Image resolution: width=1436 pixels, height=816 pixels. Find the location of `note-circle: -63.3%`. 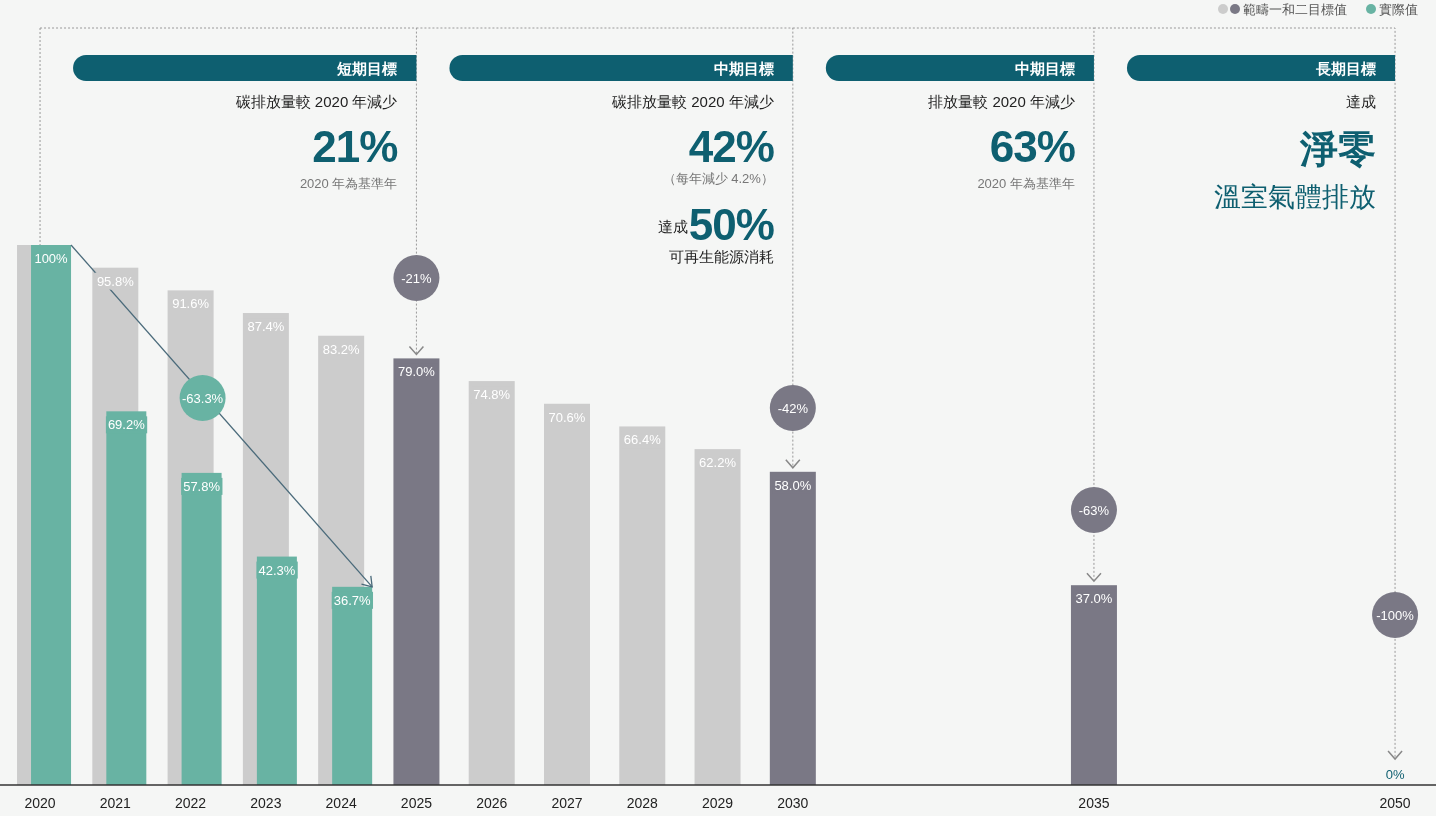

note-circle: -63.3% is located at coordinates (202, 398).